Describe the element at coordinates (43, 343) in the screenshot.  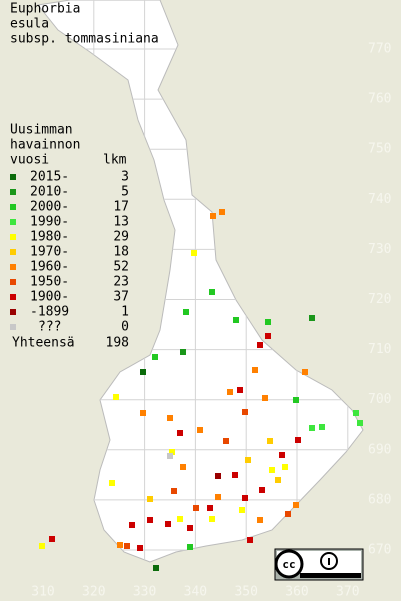
I see `total-label: Yhteensä` at that location.